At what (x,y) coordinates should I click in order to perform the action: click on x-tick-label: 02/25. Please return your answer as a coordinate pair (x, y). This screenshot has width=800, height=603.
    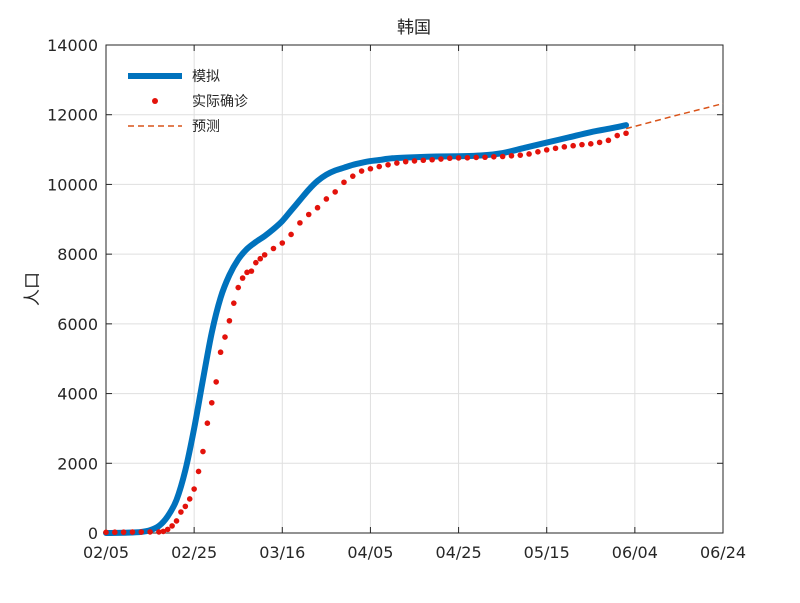
    Looking at the image, I should click on (194, 552).